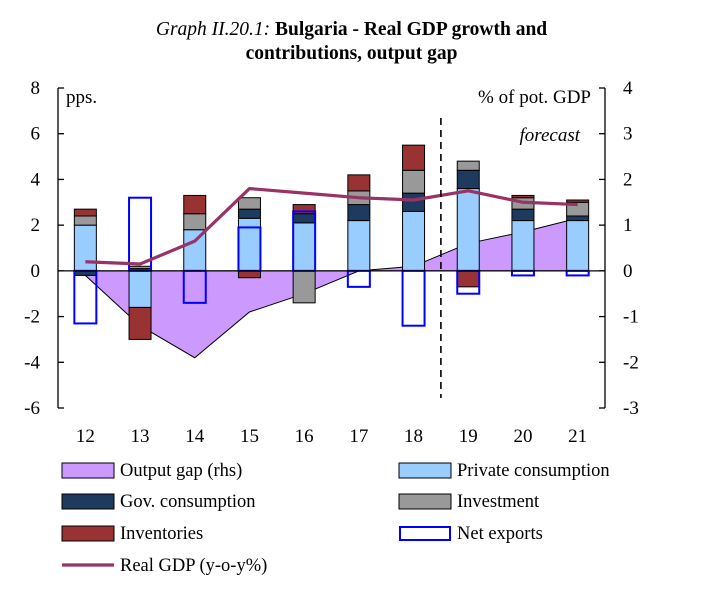 The width and height of the screenshot is (703, 599). What do you see at coordinates (249, 436) in the screenshot?
I see `x-tick-label: 15` at bounding box center [249, 436].